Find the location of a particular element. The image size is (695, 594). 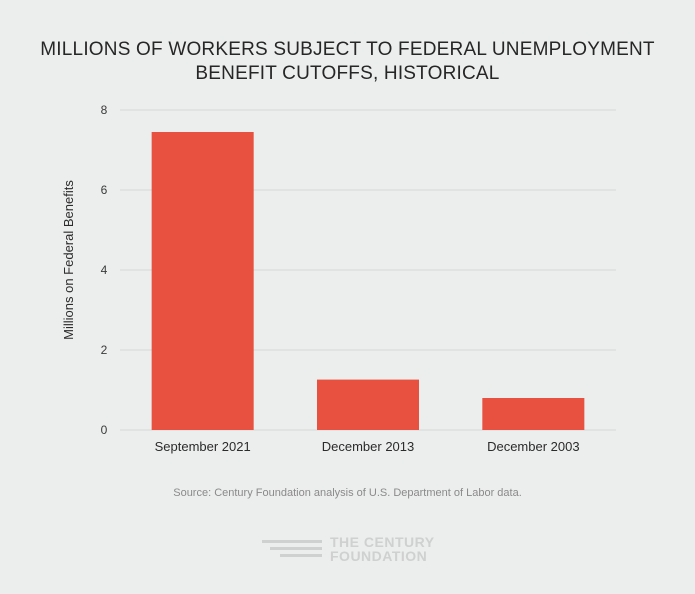

bar-september-2021 is located at coordinates (202, 281).